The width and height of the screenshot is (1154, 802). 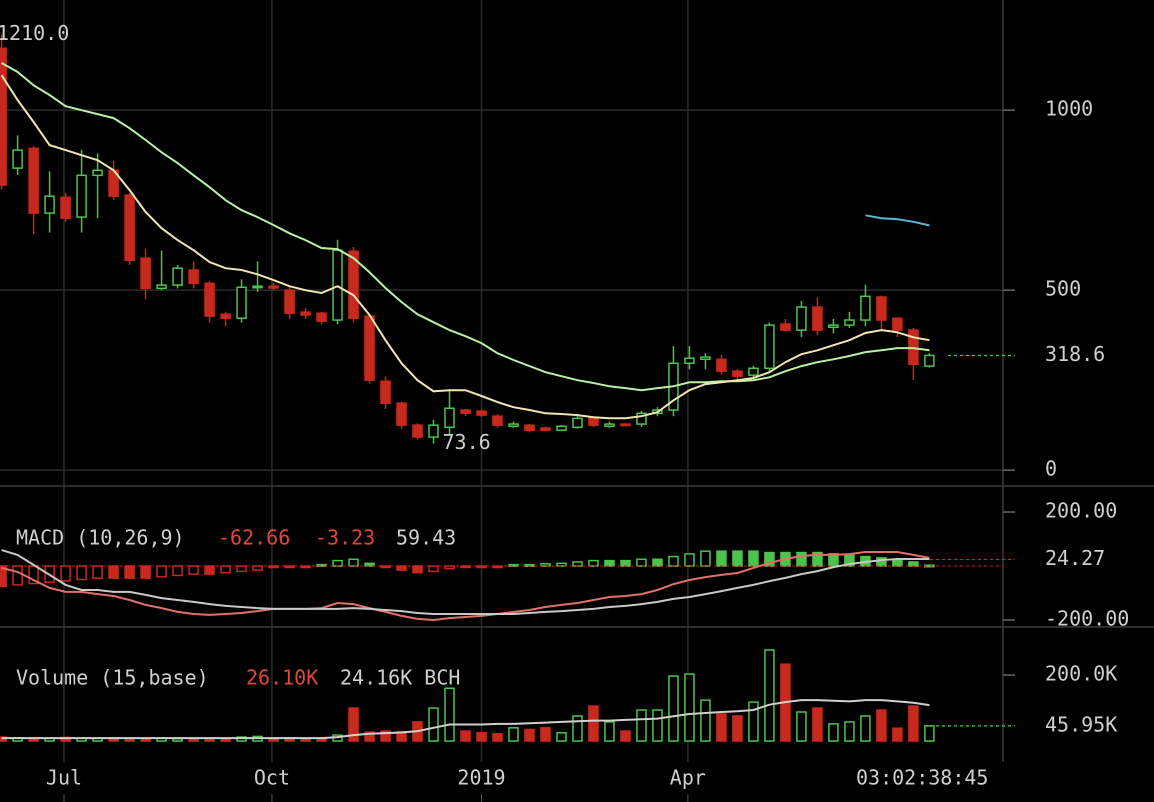 What do you see at coordinates (64, 778) in the screenshot?
I see `x-tick-label: Jul` at bounding box center [64, 778].